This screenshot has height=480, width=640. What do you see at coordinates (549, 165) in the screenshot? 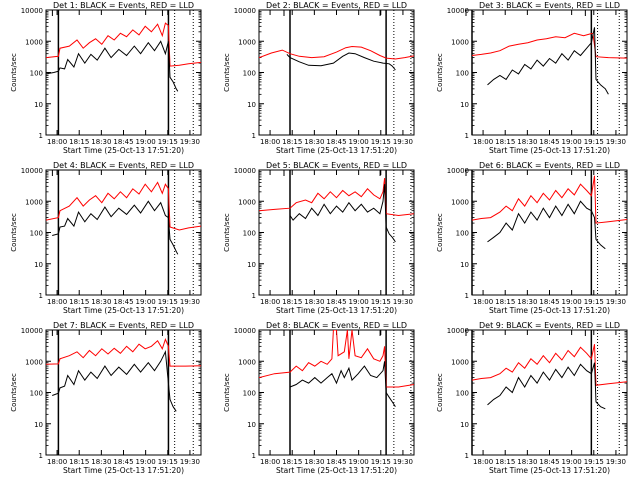
I see `panel-title: Det 6: BLACK = Events, RED = LLD` at bounding box center [549, 165].